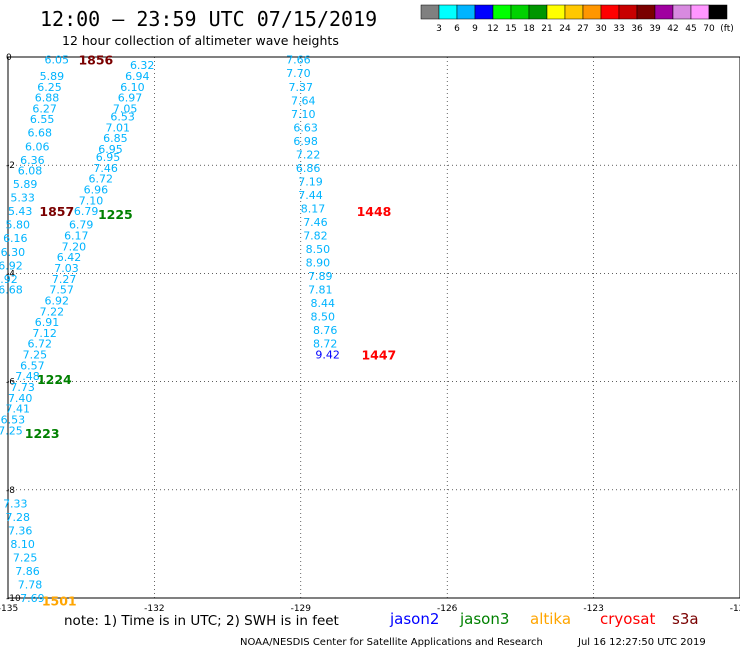 The image size is (740, 650). Describe the element at coordinates (447, 609) in the screenshot. I see `x-tick-label: -126` at that location.